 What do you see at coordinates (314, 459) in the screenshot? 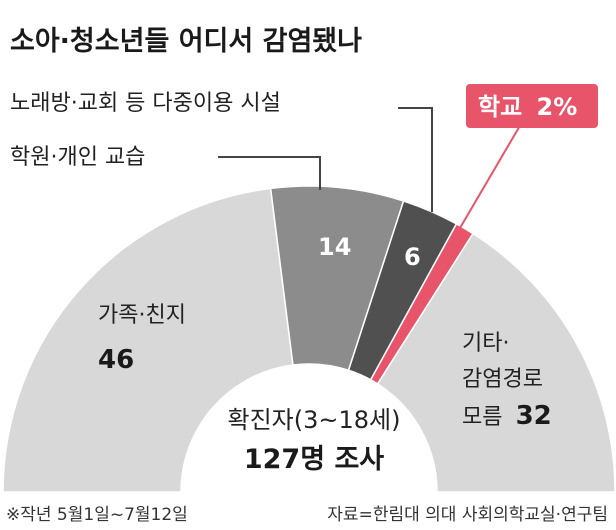
I see `center-line-2: 127명 조사` at bounding box center [314, 459].